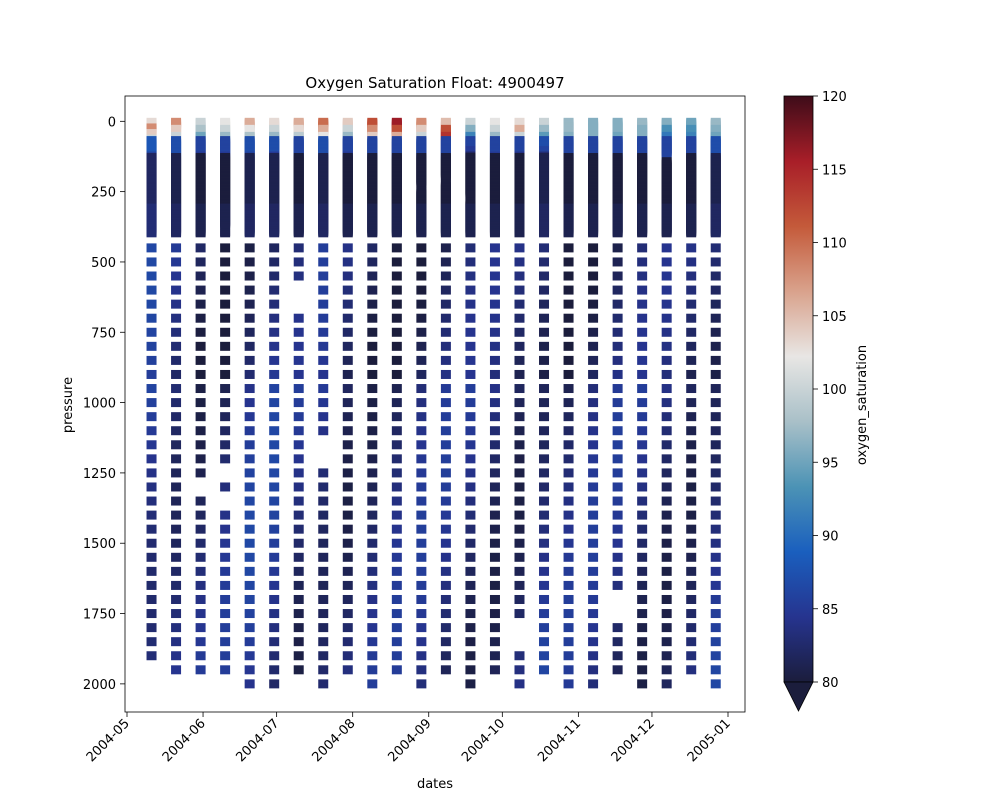 This screenshot has width=1000, height=804. Describe the element at coordinates (103, 193) in the screenshot. I see `y-tick-label: 250` at that location.